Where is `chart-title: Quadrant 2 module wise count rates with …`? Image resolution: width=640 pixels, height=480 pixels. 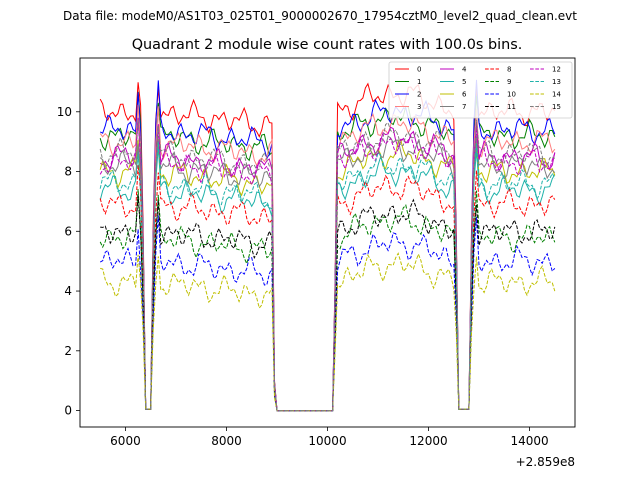 chart-title: Quadrant 2 module wise count rates with … is located at coordinates (327, 45).